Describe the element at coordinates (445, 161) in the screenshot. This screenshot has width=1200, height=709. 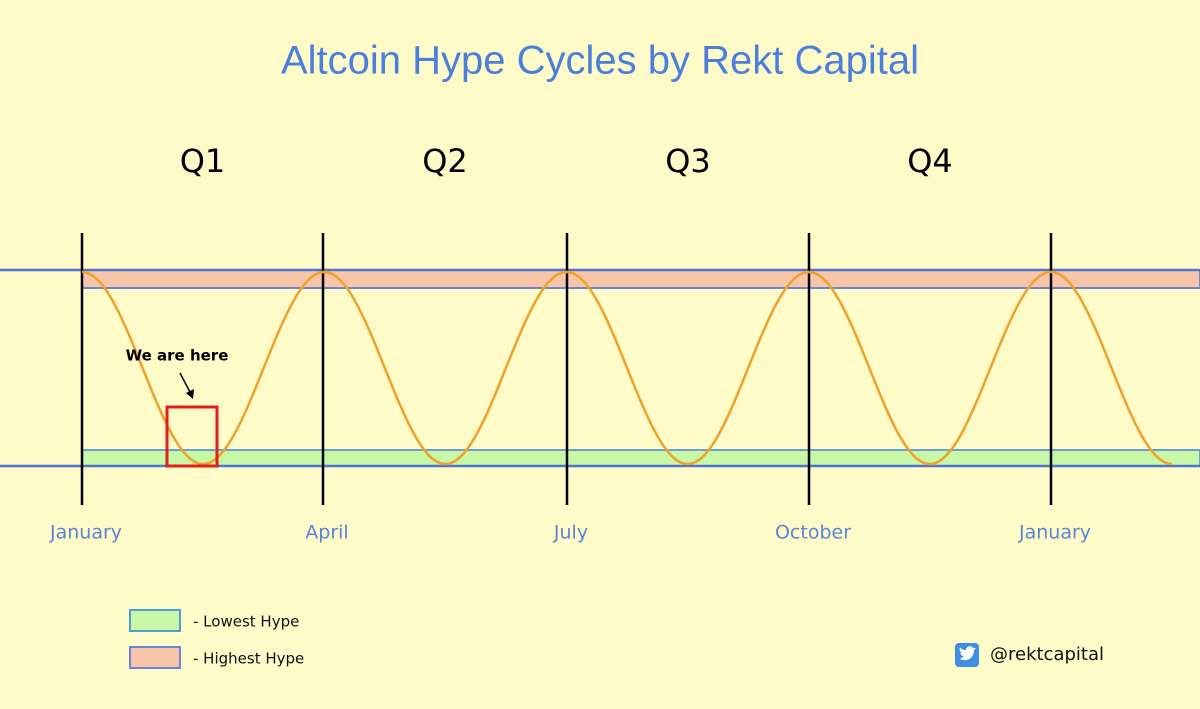
I see `quarter-label: Q2` at that location.